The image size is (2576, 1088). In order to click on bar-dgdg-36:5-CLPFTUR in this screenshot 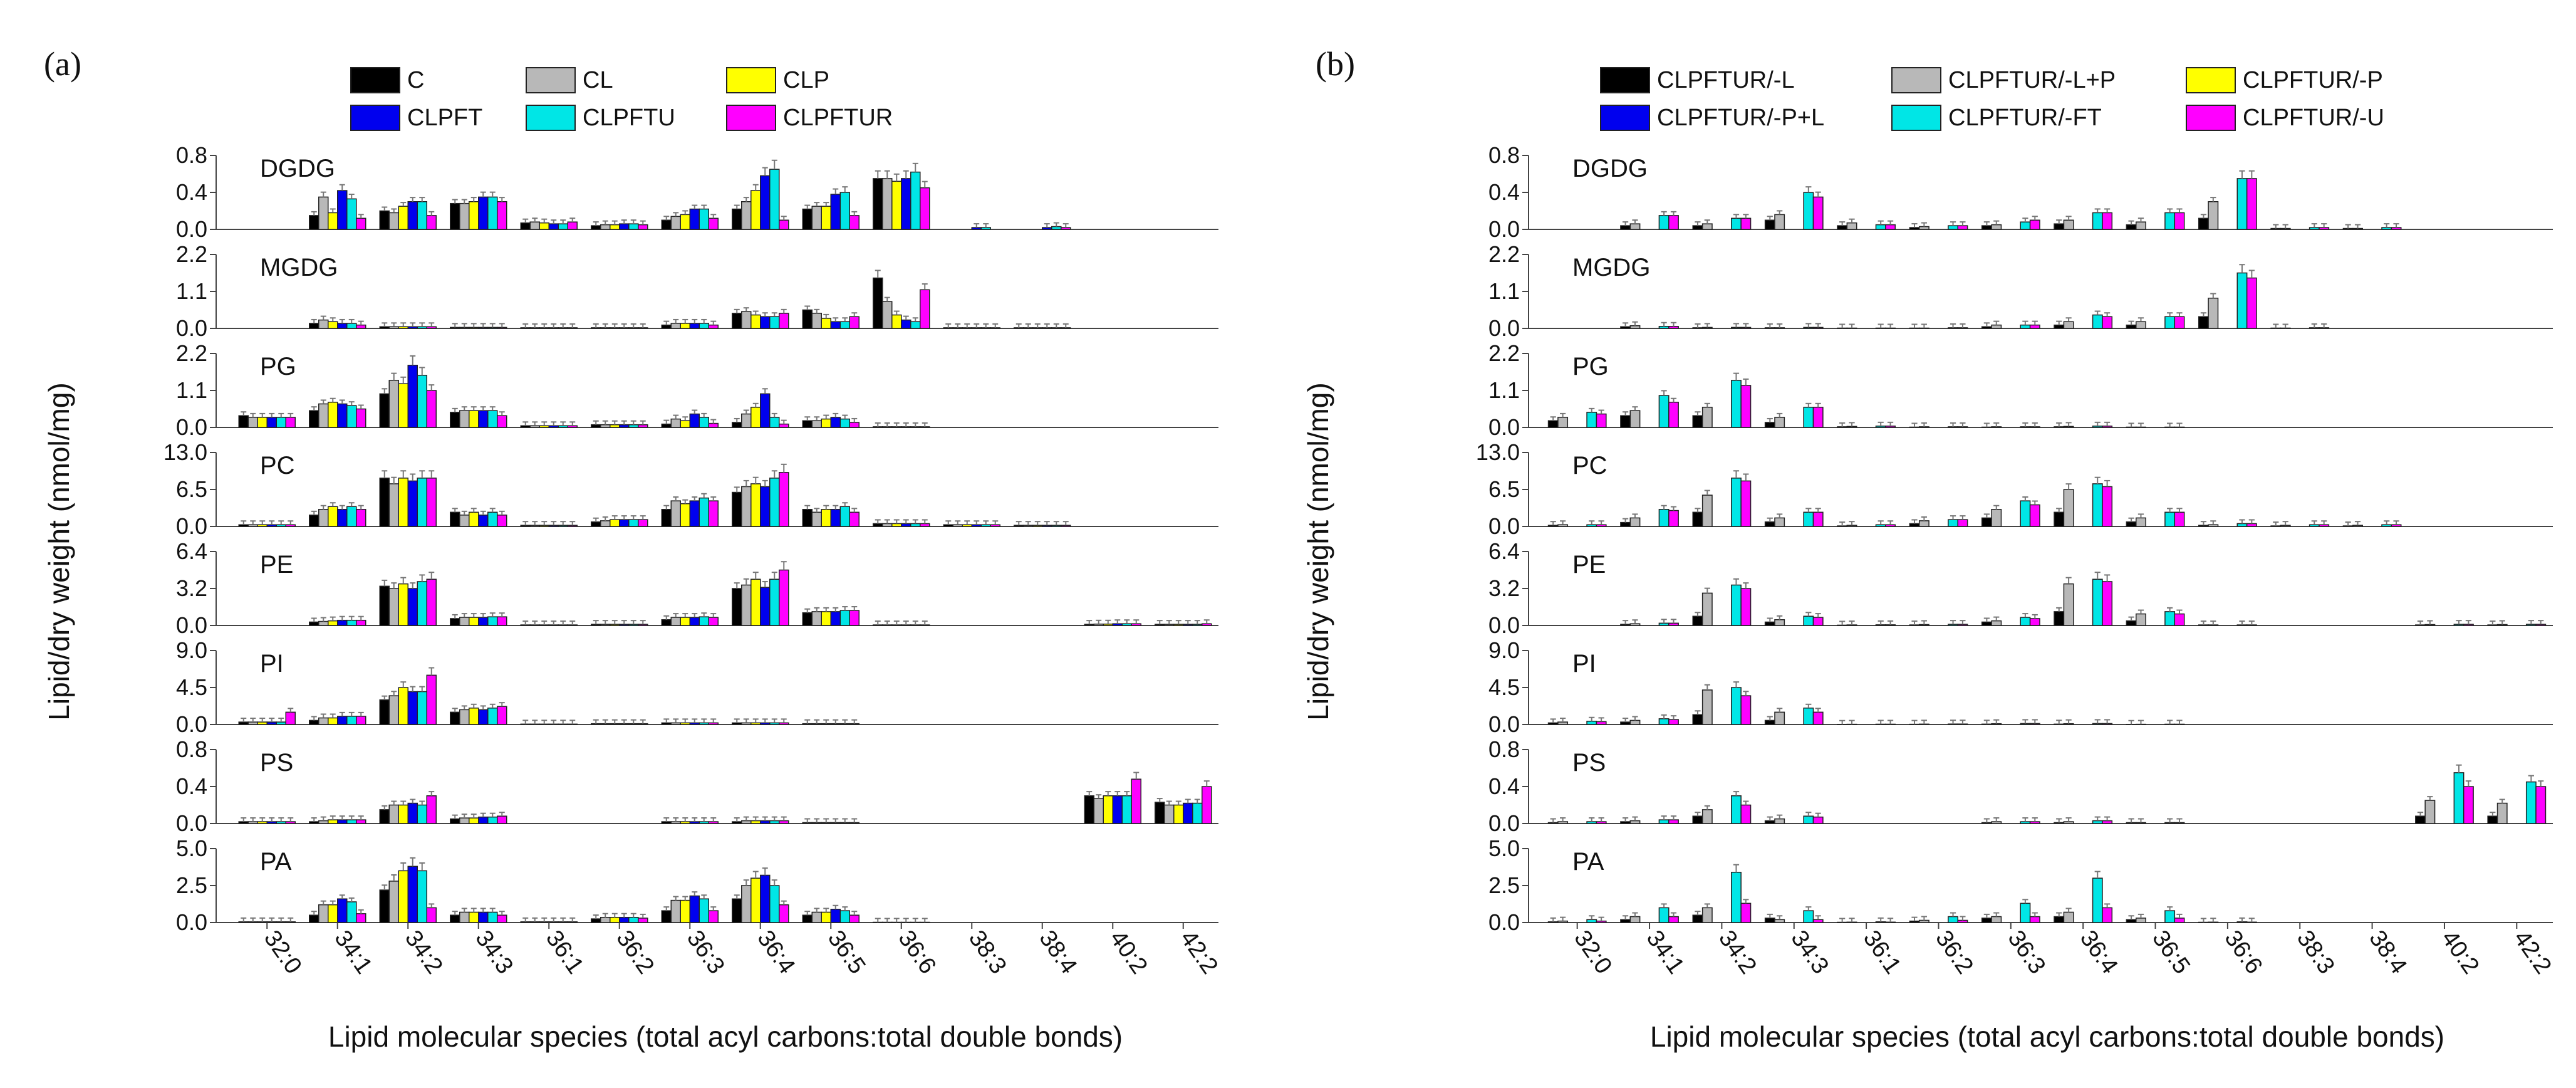, I will do `click(854, 222)`.